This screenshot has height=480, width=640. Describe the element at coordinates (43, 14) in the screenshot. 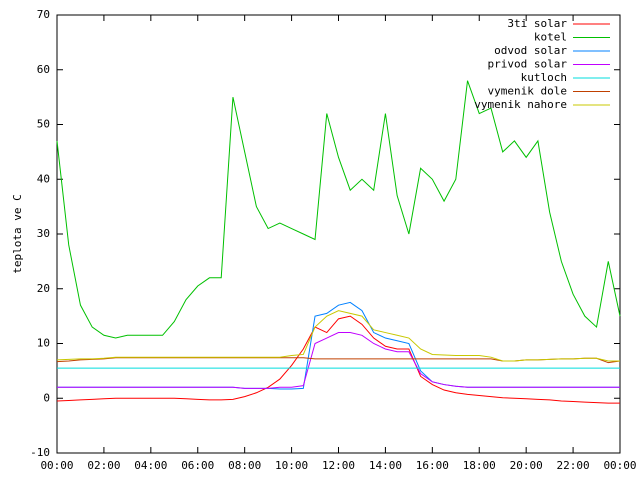

I see `y-tick-label: 70` at that location.